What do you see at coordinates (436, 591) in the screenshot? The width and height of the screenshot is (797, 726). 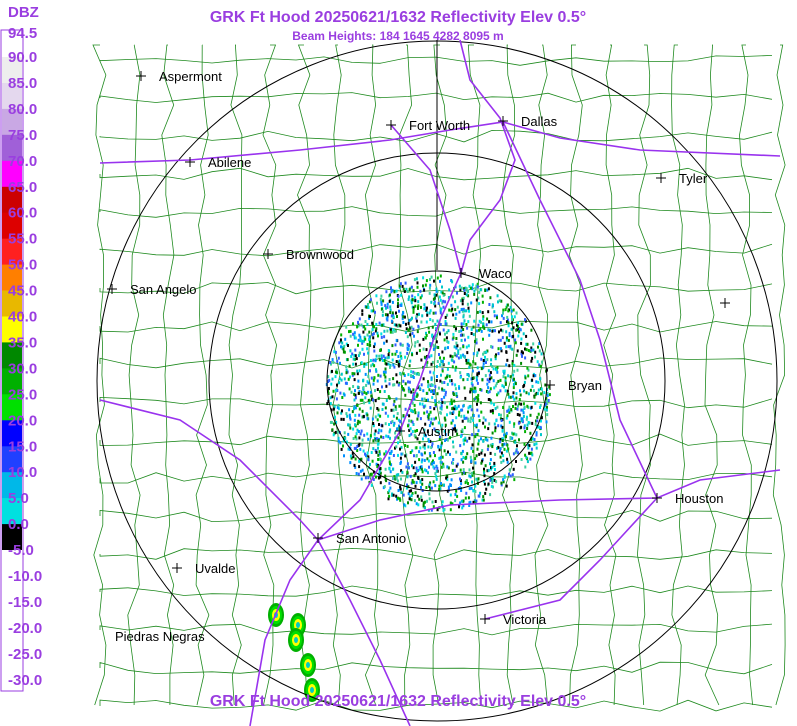 I see `county-line` at bounding box center [436, 591].